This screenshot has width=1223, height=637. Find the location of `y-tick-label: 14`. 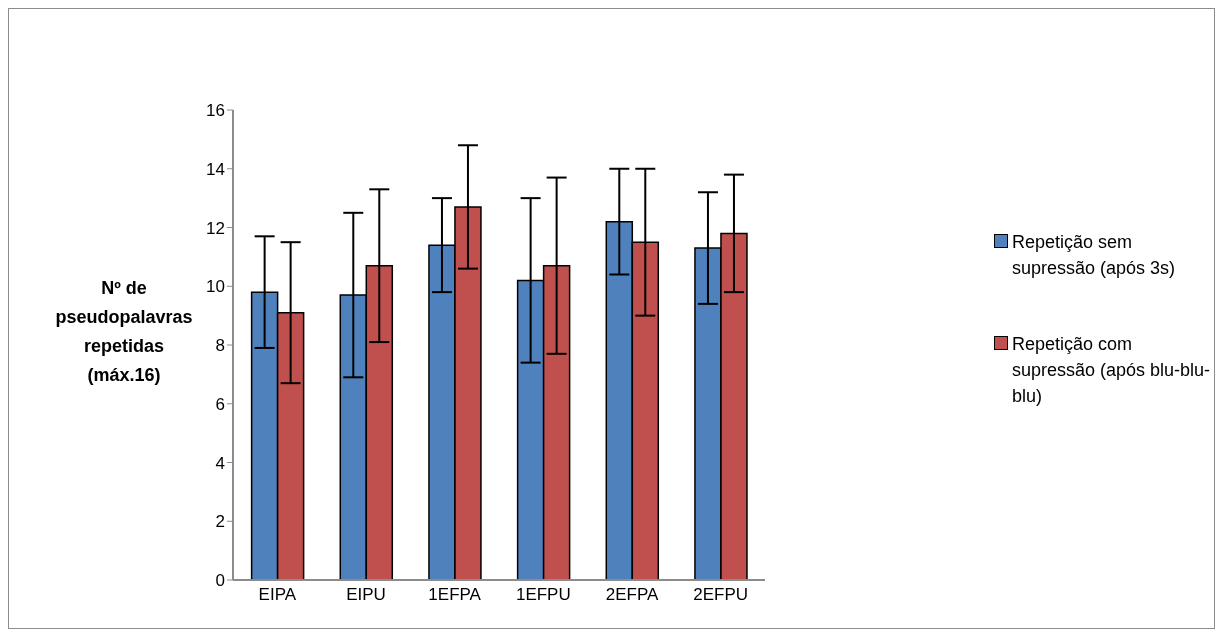

y-tick-label: 14 is located at coordinates (215, 169).